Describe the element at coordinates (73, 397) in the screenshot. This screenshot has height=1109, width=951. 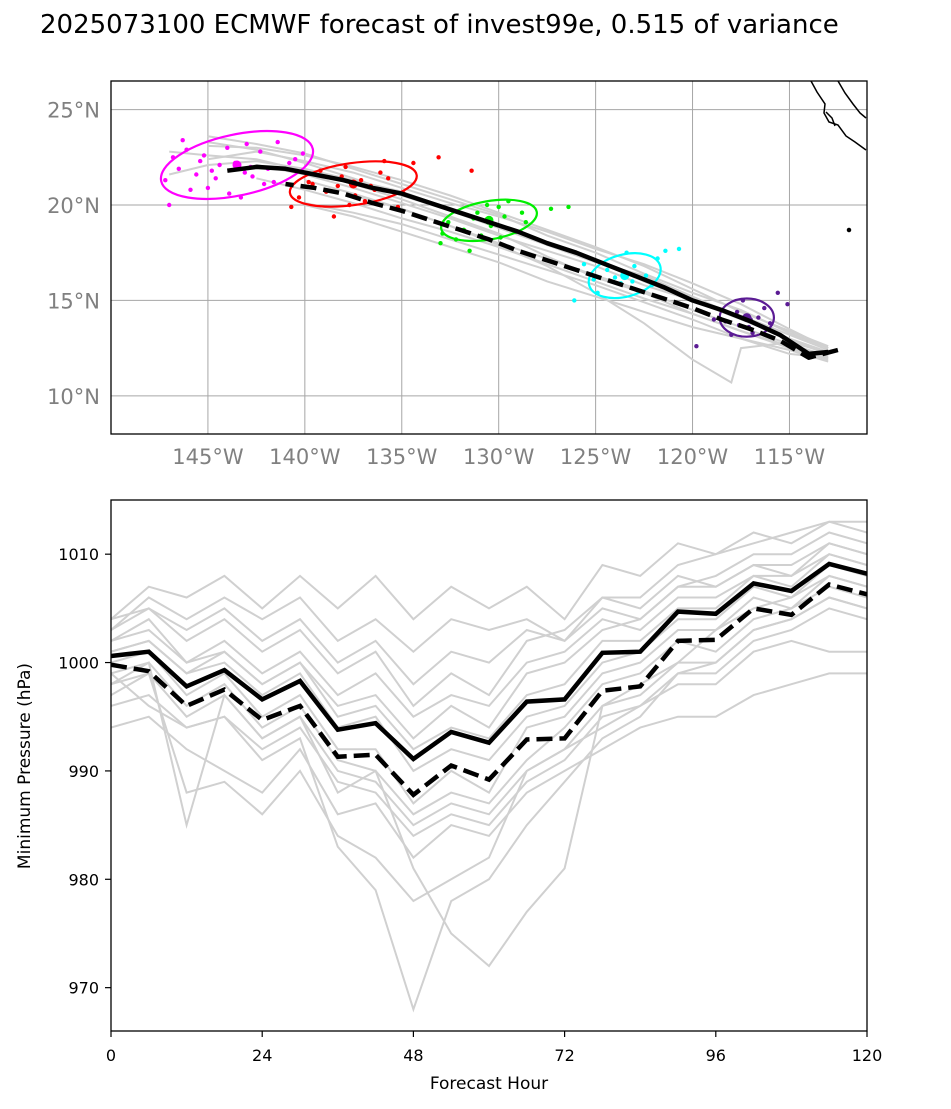
I see `map-y-tick-label: 10°N` at that location.